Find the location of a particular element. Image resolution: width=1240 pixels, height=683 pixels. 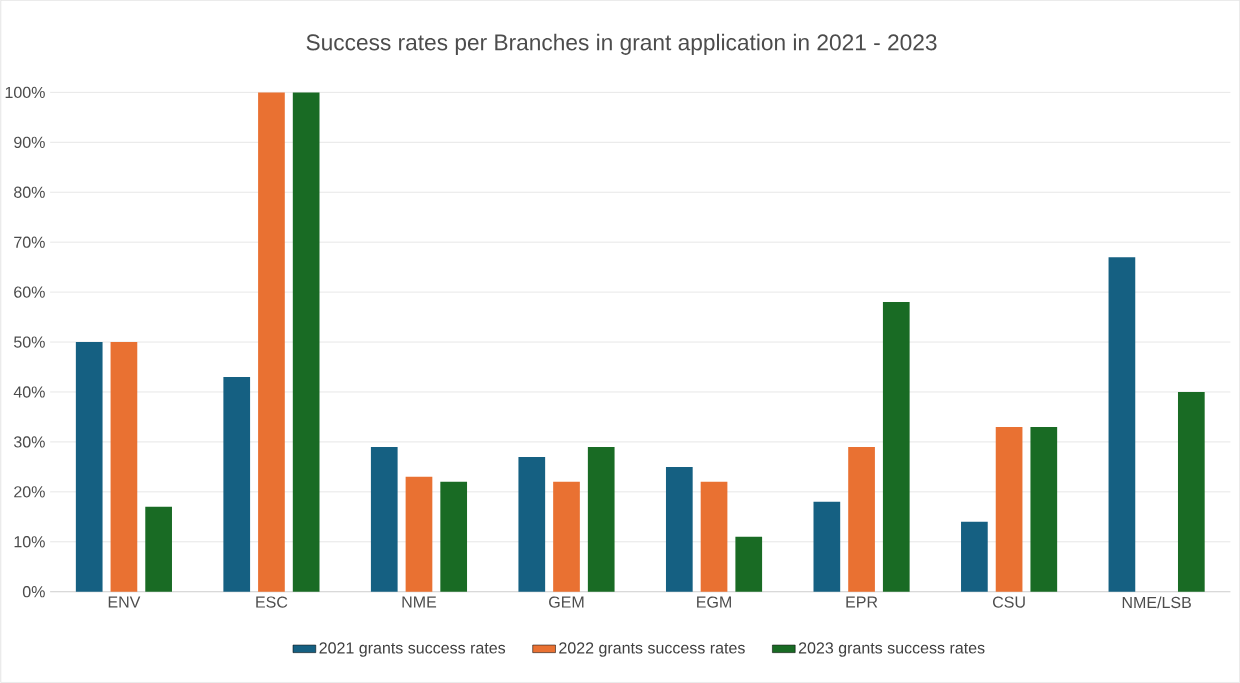

y-tick-label: 40% is located at coordinates (29, 392).